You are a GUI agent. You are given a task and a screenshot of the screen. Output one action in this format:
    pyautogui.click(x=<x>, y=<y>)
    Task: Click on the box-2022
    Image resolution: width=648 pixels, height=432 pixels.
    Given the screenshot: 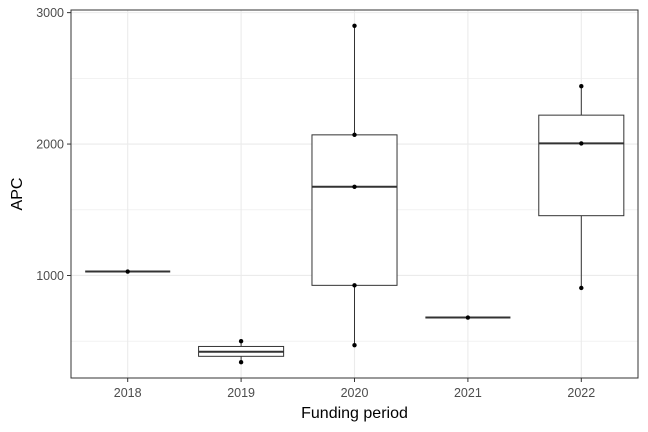 What is the action you would take?
    pyautogui.click(x=581, y=187)
    